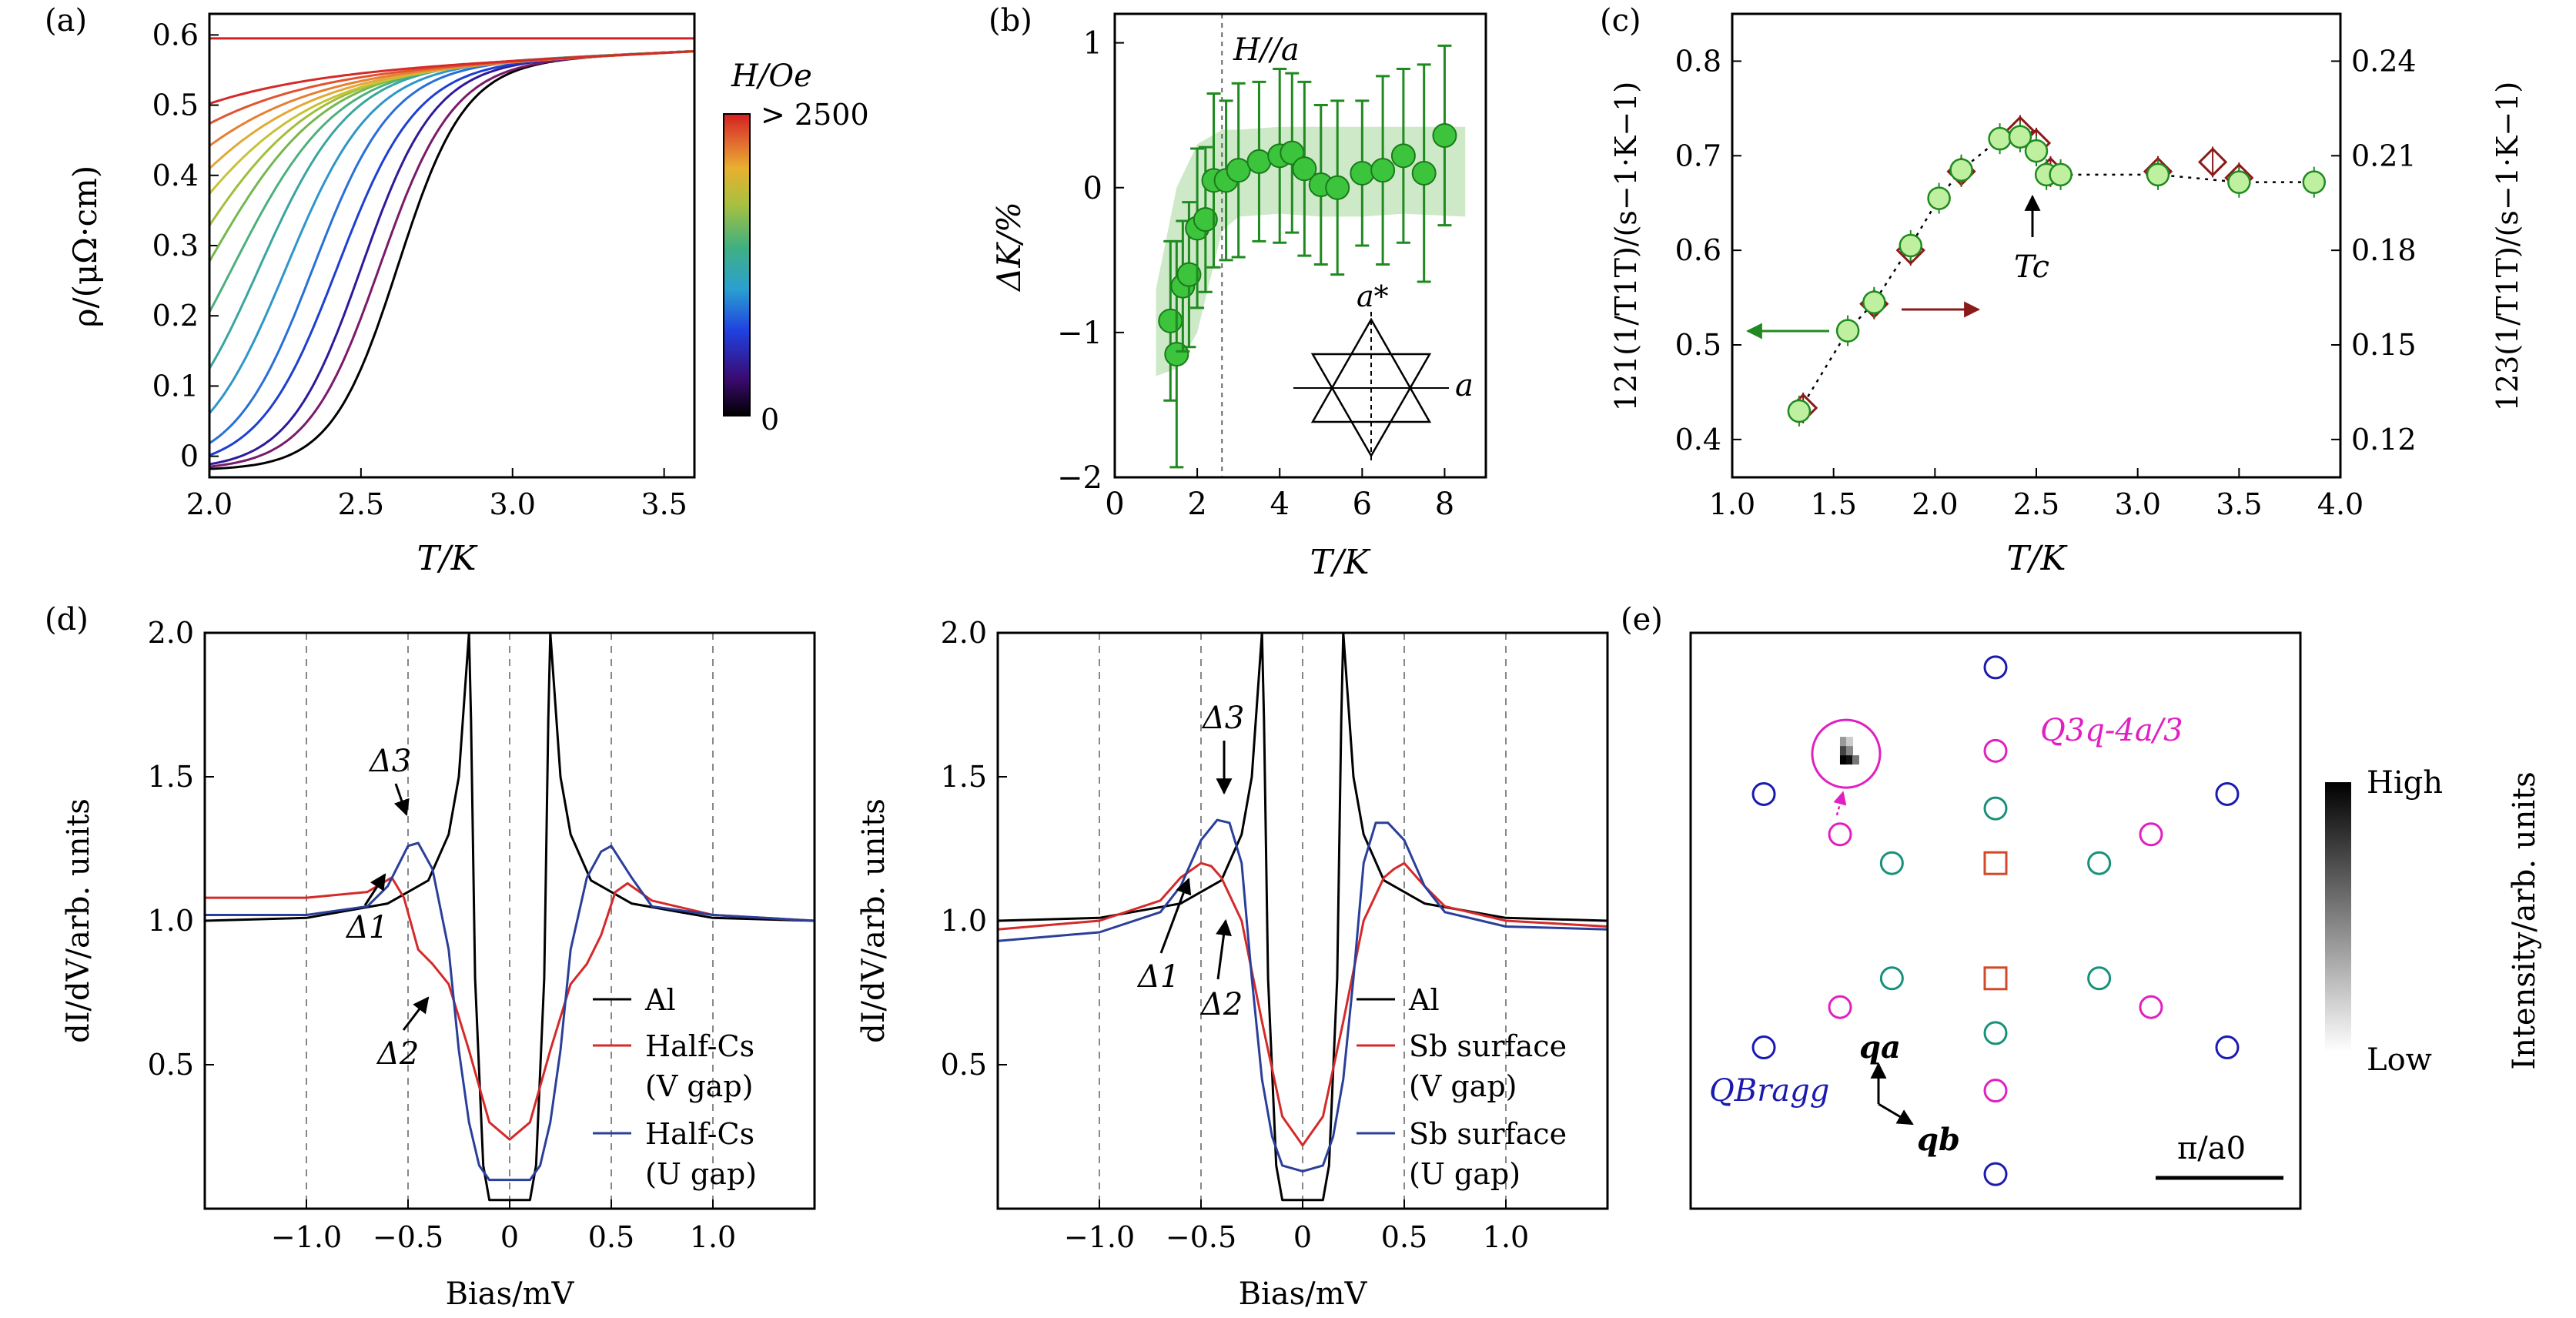 Image resolution: width=2576 pixels, height=1318 pixels. I want to click on panel-d1-ylabel: dI/dV/arb. units, so click(78, 920).